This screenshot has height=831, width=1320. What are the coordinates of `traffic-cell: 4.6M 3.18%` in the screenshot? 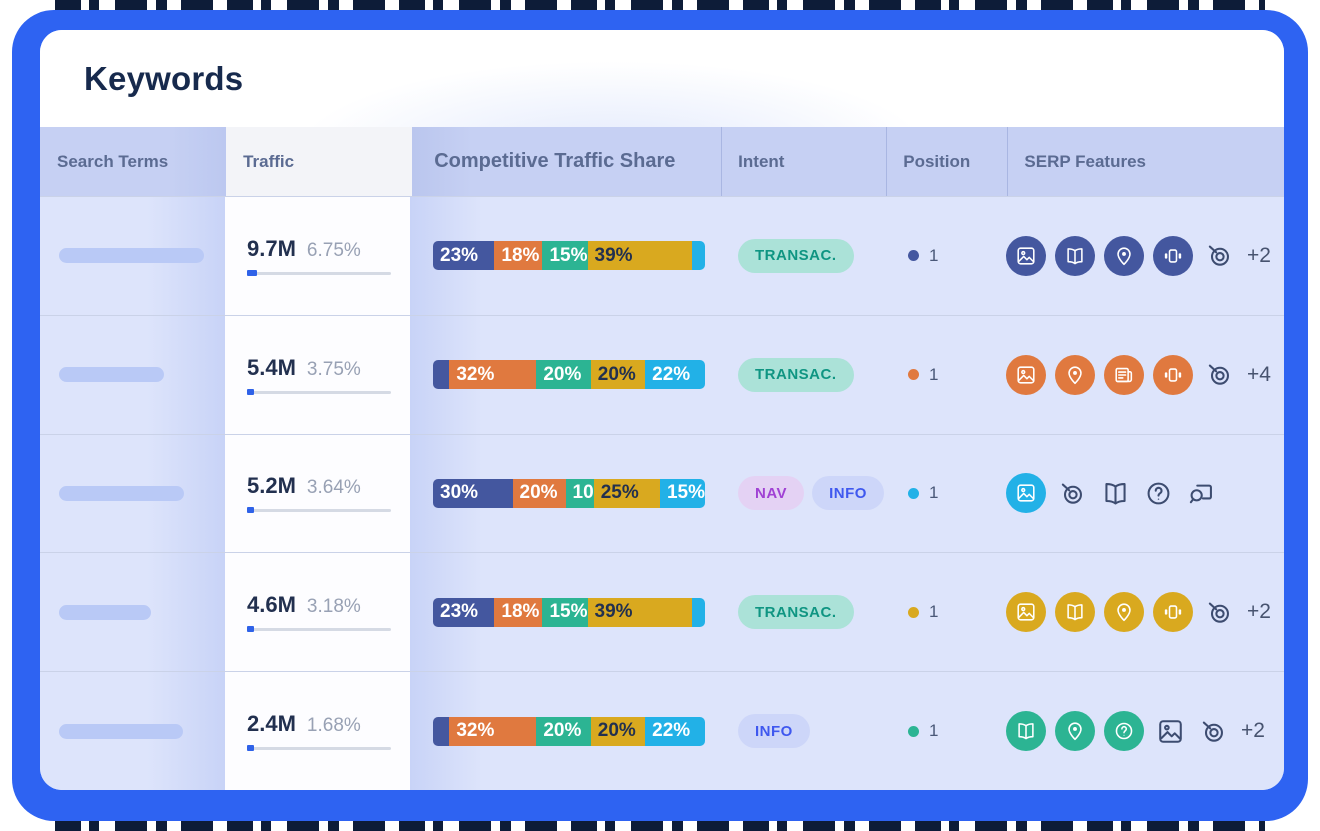 It's located at (317, 612).